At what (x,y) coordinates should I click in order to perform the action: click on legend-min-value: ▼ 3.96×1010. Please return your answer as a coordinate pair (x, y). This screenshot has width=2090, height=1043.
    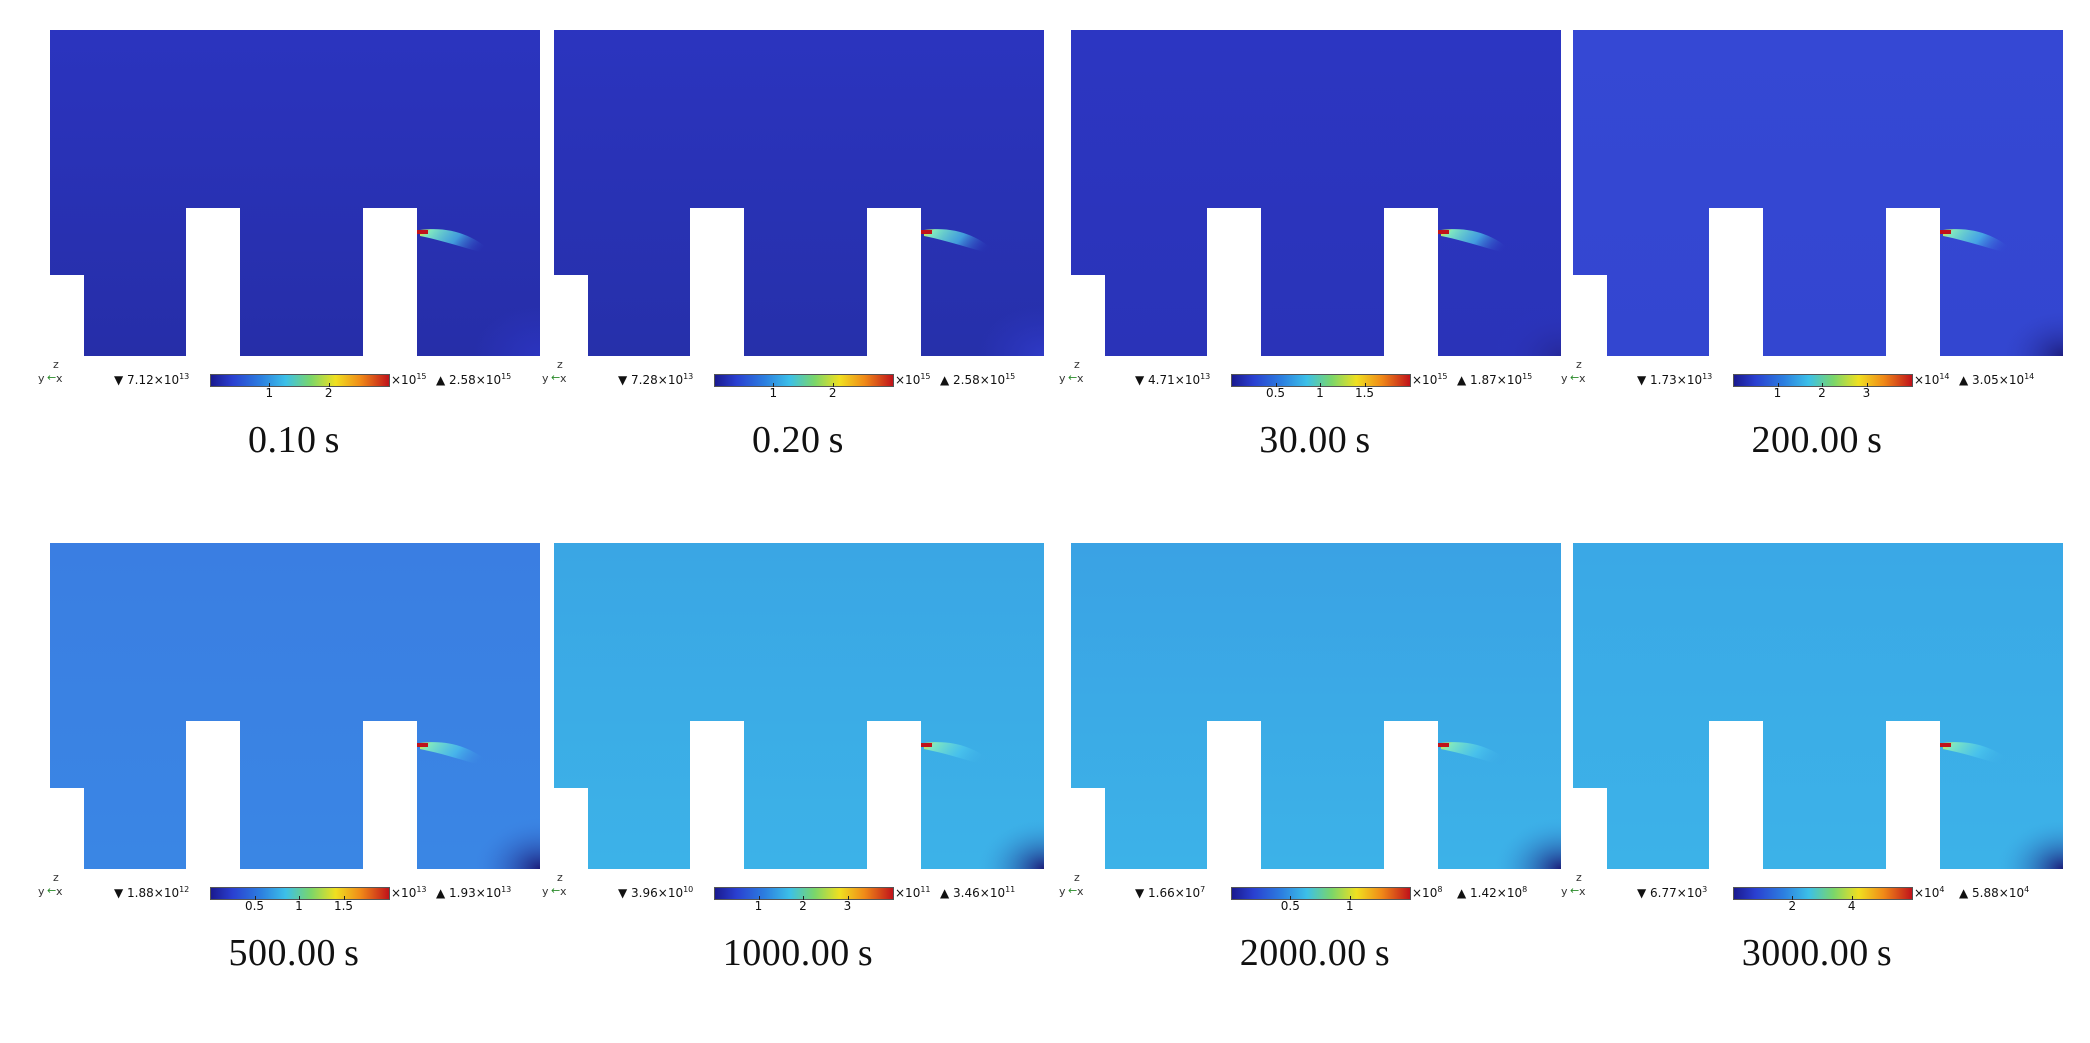
    Looking at the image, I should click on (656, 892).